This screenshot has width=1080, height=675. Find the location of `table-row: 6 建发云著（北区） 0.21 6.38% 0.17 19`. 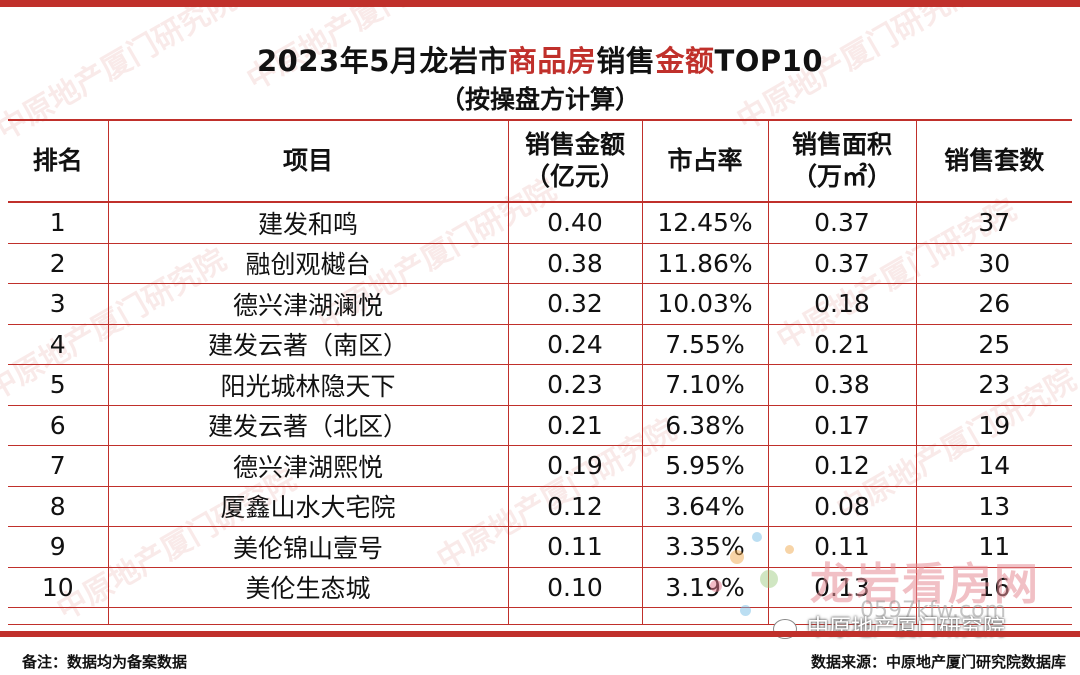

table-row: 6 建发云著（北区） 0.21 6.38% 0.17 19 is located at coordinates (540, 425).